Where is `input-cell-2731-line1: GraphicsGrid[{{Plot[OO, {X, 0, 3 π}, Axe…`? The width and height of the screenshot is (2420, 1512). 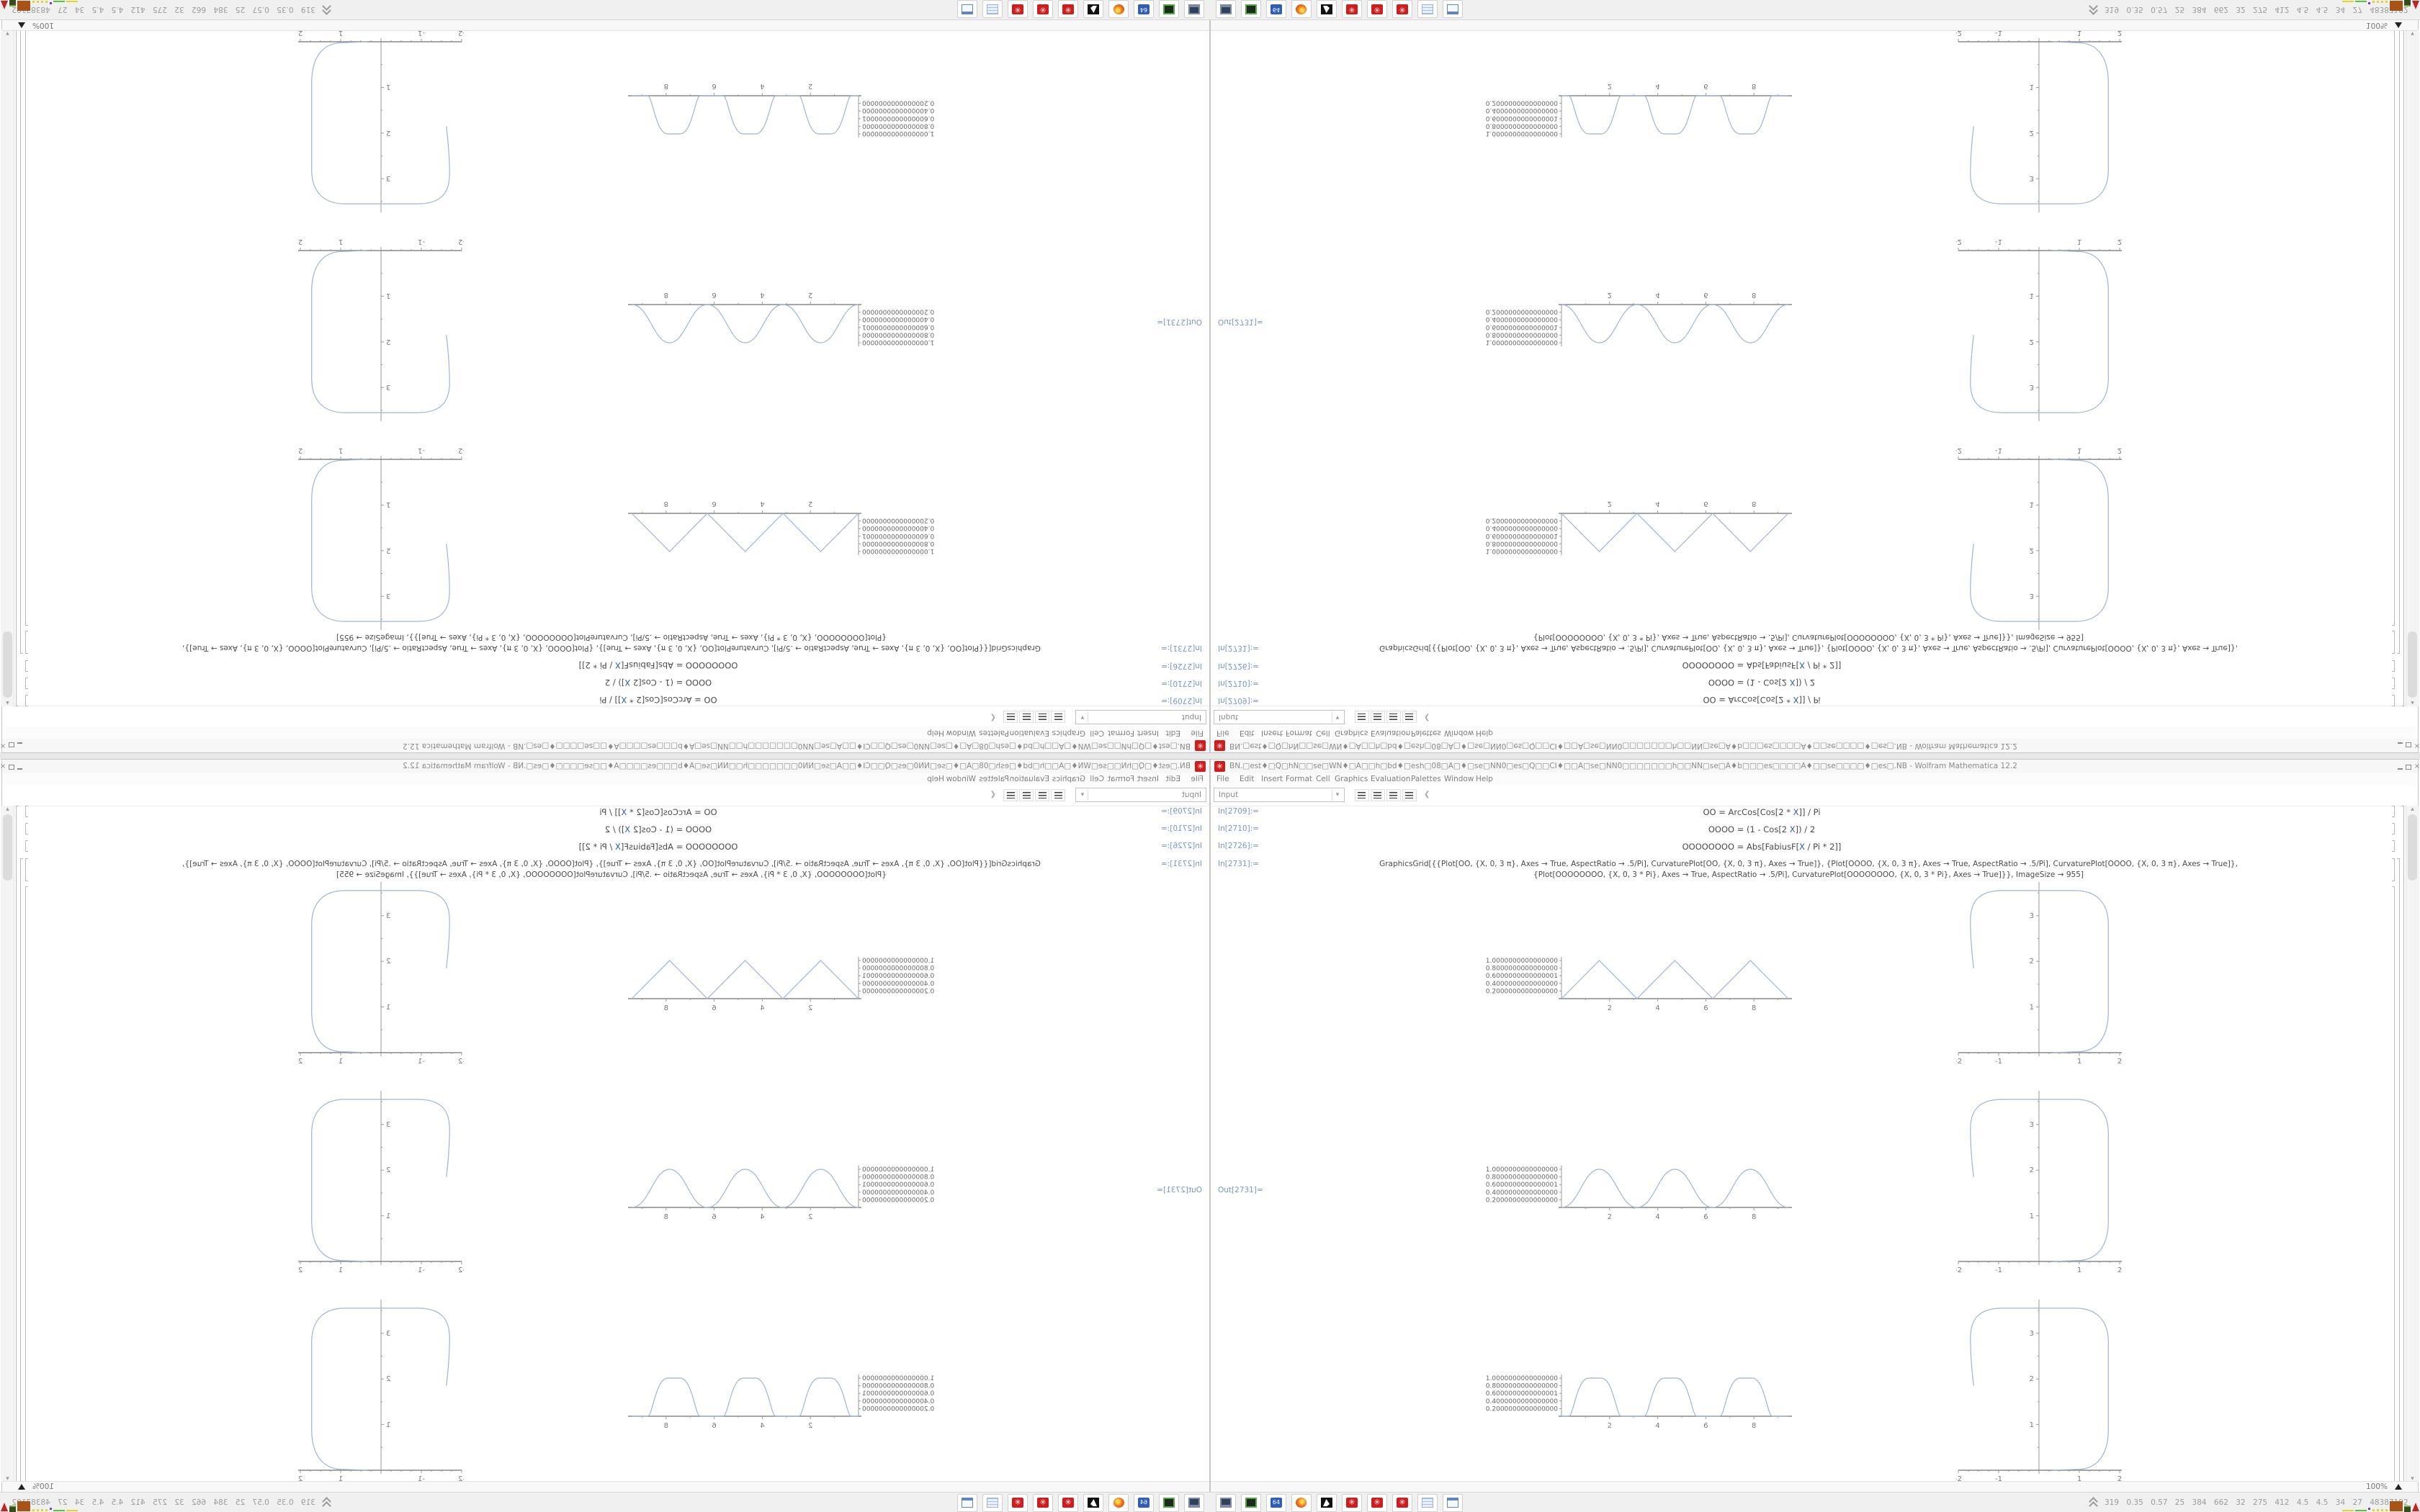
input-cell-2731-line1: GraphicsGrid[{{Plot[OO, {X, 0, 3 π}, Axe… is located at coordinates (1808, 864).